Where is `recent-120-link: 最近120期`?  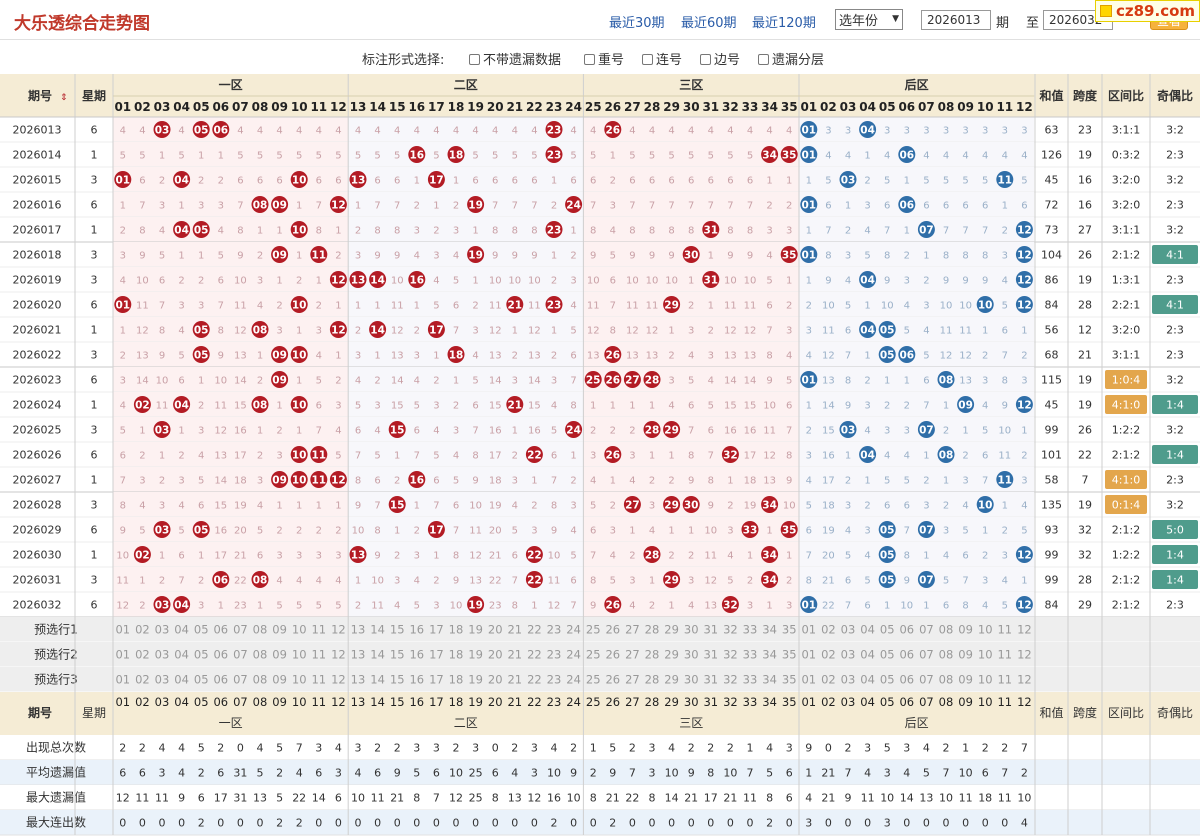 recent-120-link: 最近120期 is located at coordinates (784, 23).